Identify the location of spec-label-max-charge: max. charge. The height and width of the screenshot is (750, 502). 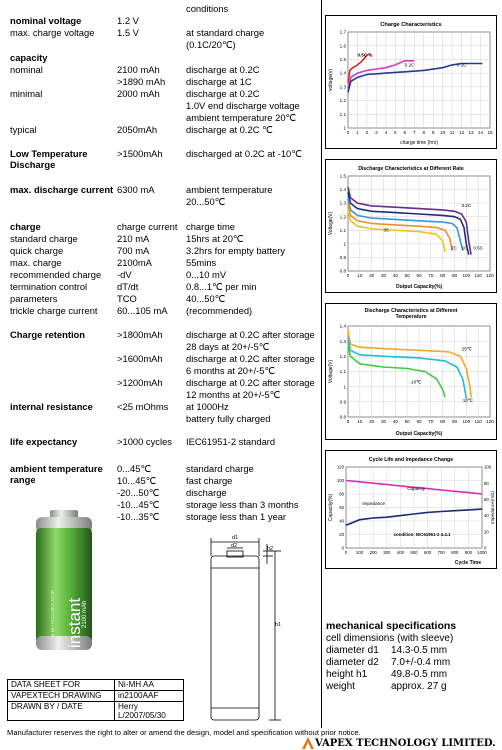
(36, 262).